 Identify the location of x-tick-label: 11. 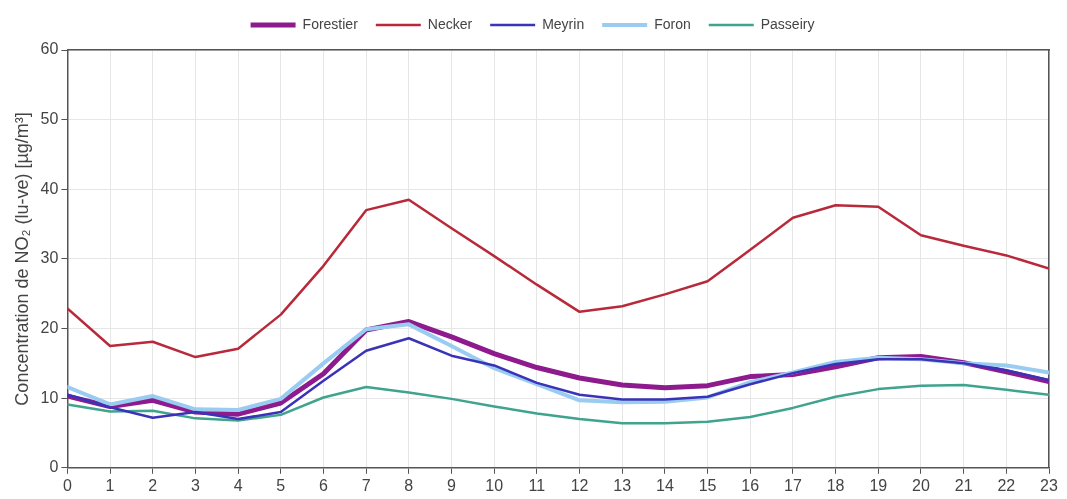
(537, 485).